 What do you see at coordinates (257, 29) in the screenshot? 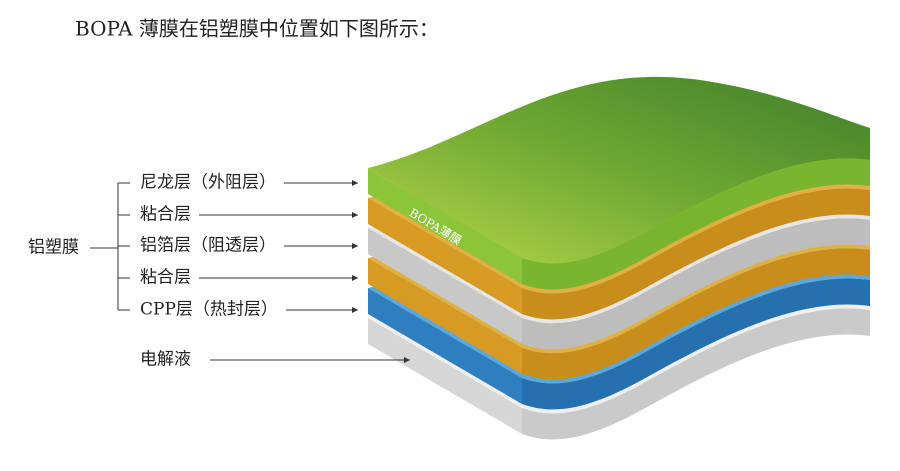
I see `title: BOPA 薄膜在铝塑膜中位置如下图所示：` at bounding box center [257, 29].